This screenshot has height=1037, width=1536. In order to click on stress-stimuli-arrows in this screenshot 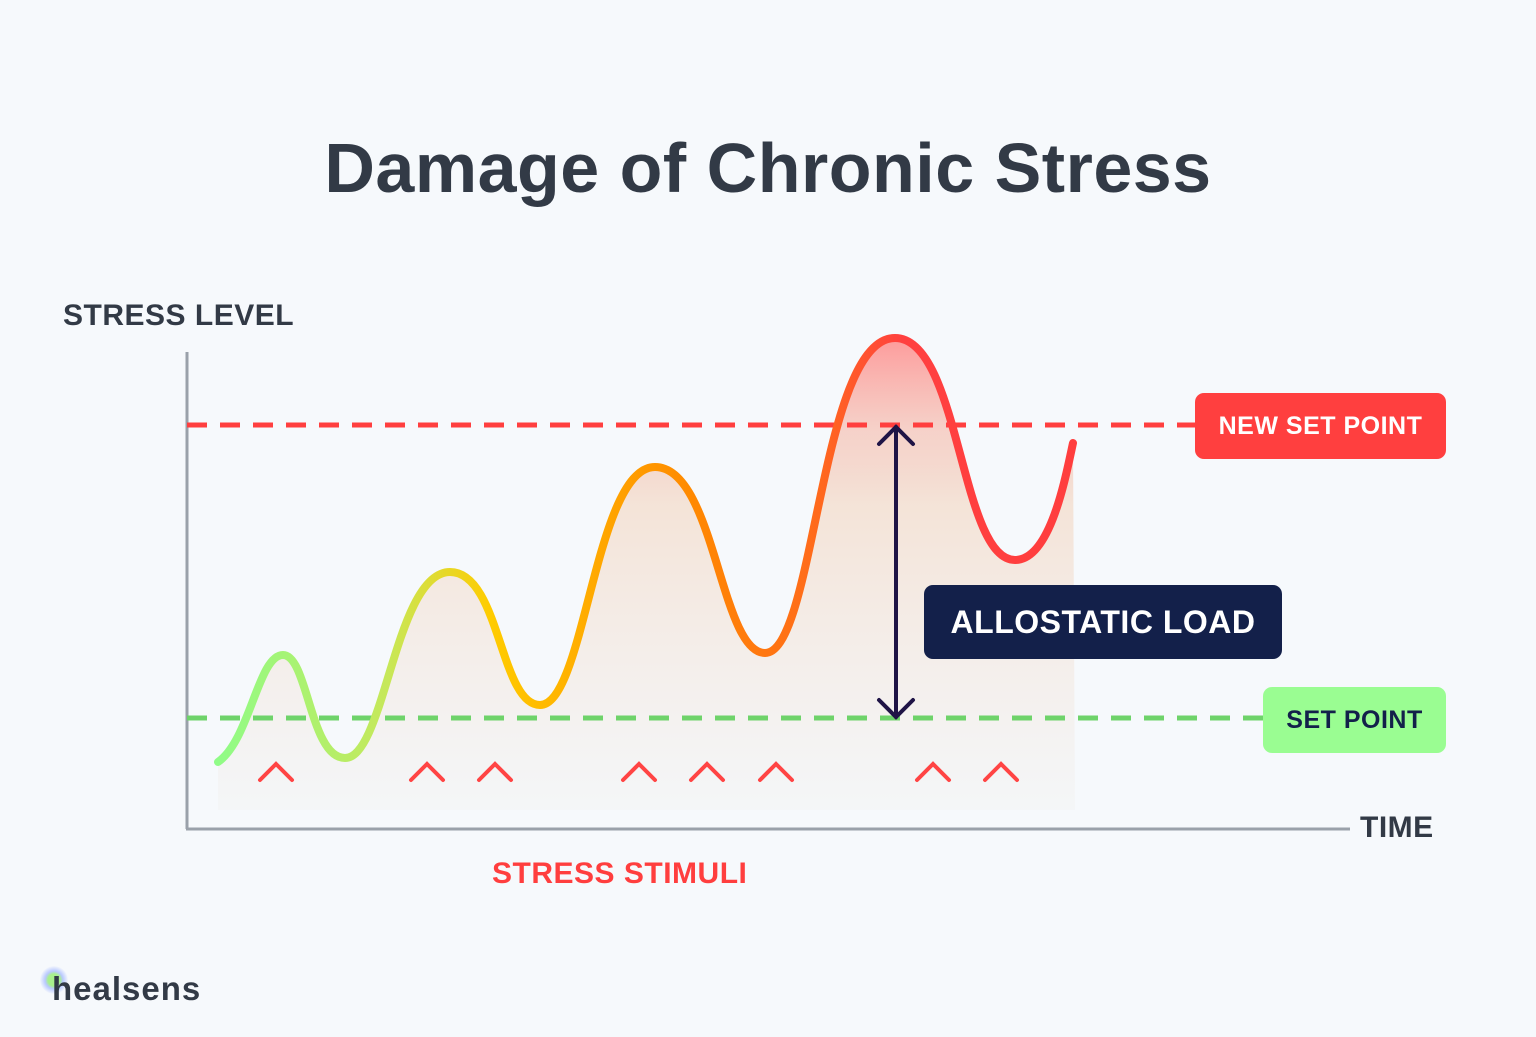, I will do `click(638, 790)`.